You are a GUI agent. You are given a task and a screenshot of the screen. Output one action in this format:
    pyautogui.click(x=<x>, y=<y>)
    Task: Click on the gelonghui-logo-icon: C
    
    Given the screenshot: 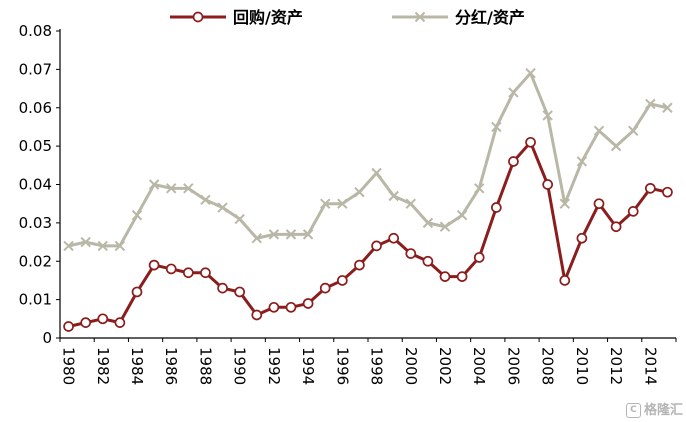 What is the action you would take?
    pyautogui.click(x=633, y=410)
    